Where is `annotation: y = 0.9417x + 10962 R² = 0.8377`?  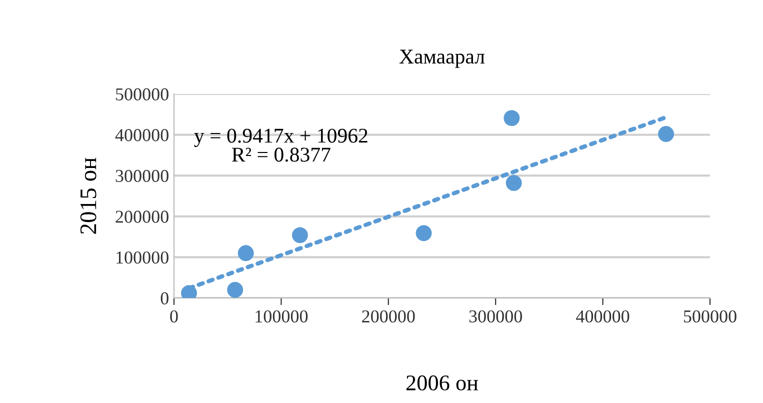
annotation: y = 0.9417x + 10962 R² = 0.8377 is located at coordinates (281, 145).